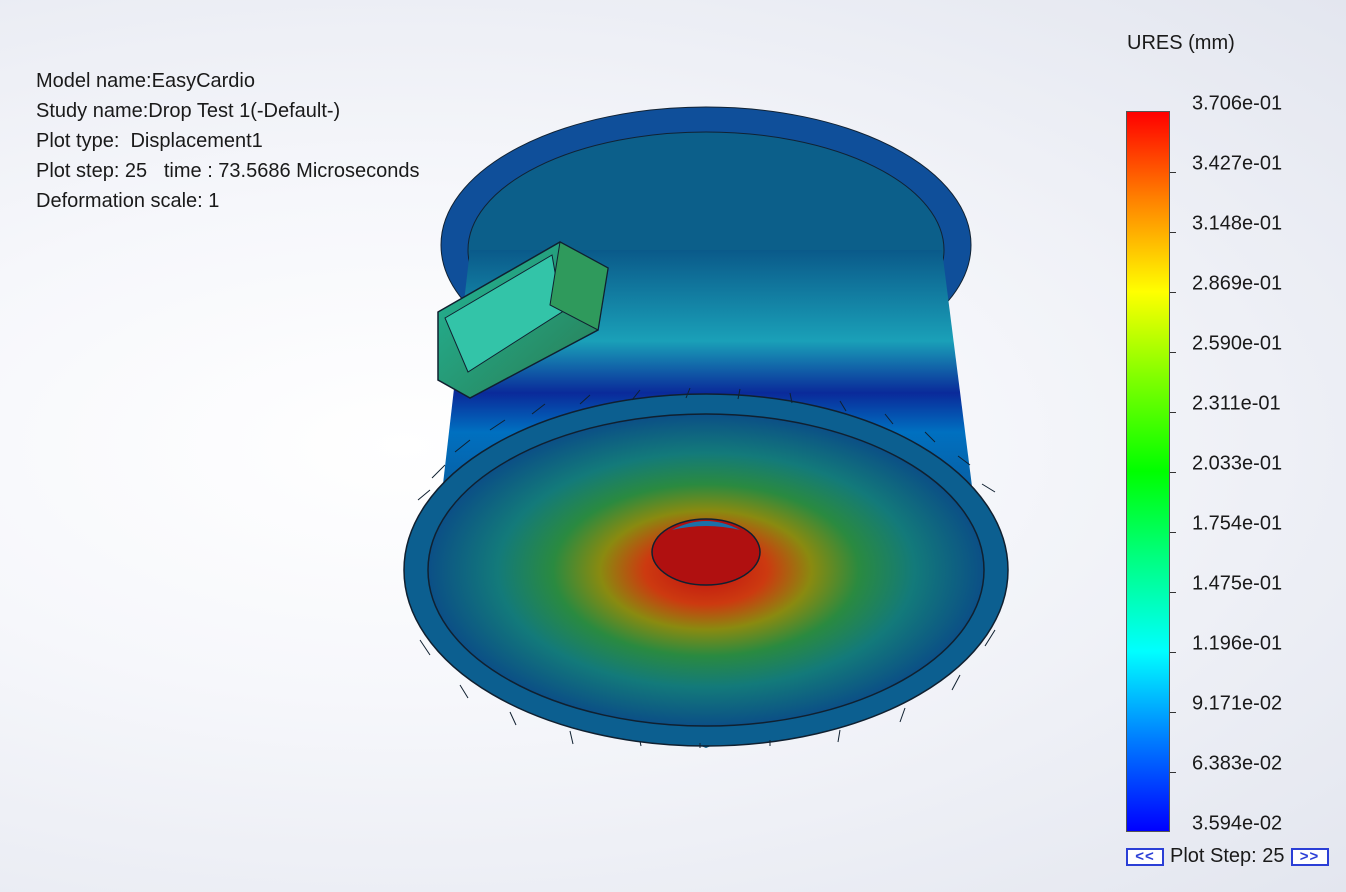 Image resolution: width=1346 pixels, height=892 pixels. Describe the element at coordinates (1237, 343) in the screenshot. I see `legend-tick-label: 2.590e-01` at that location.